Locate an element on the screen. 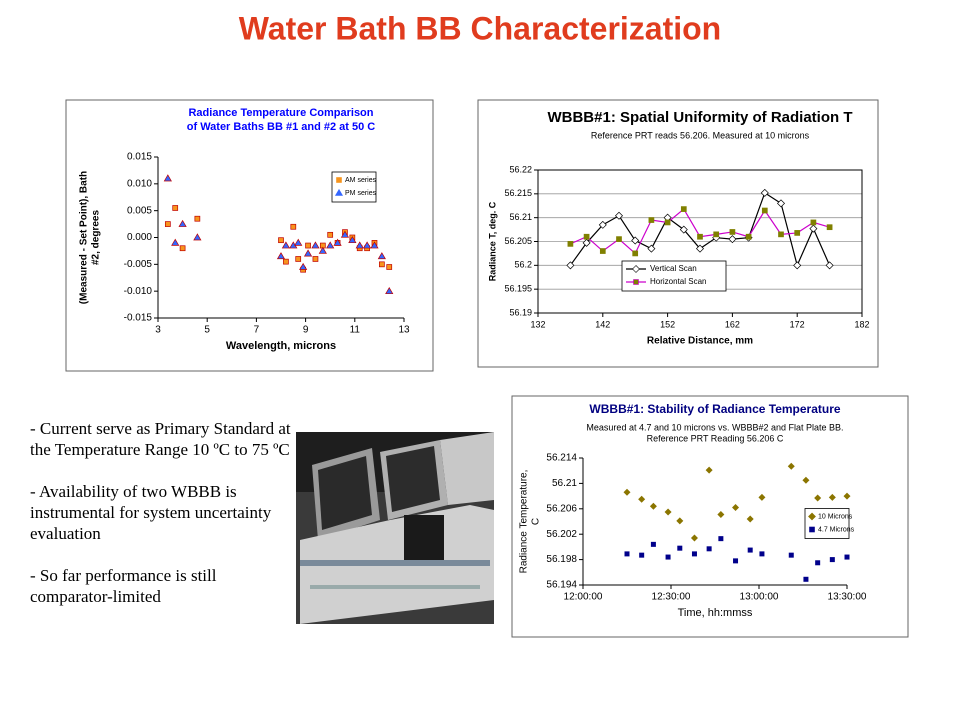  y-tick-label: 56.2 is located at coordinates (523, 265).